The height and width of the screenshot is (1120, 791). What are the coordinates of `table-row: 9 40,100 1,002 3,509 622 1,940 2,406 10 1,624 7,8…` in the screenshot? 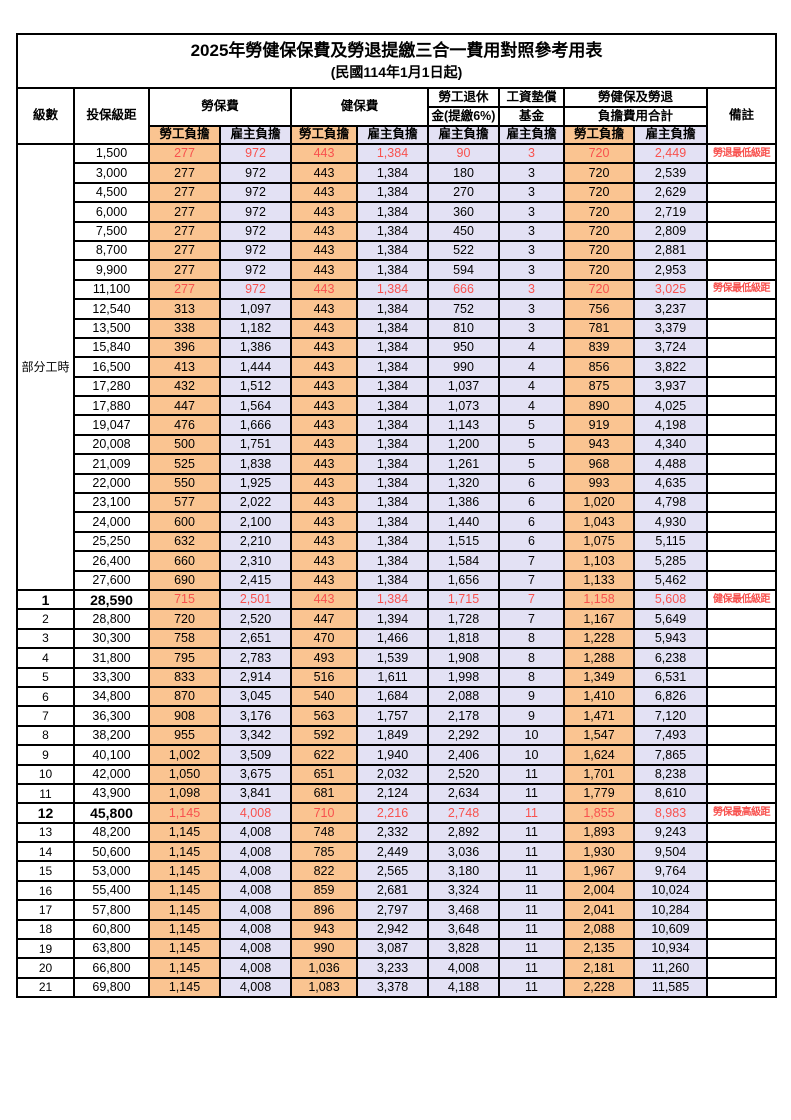 It's located at (396, 755).